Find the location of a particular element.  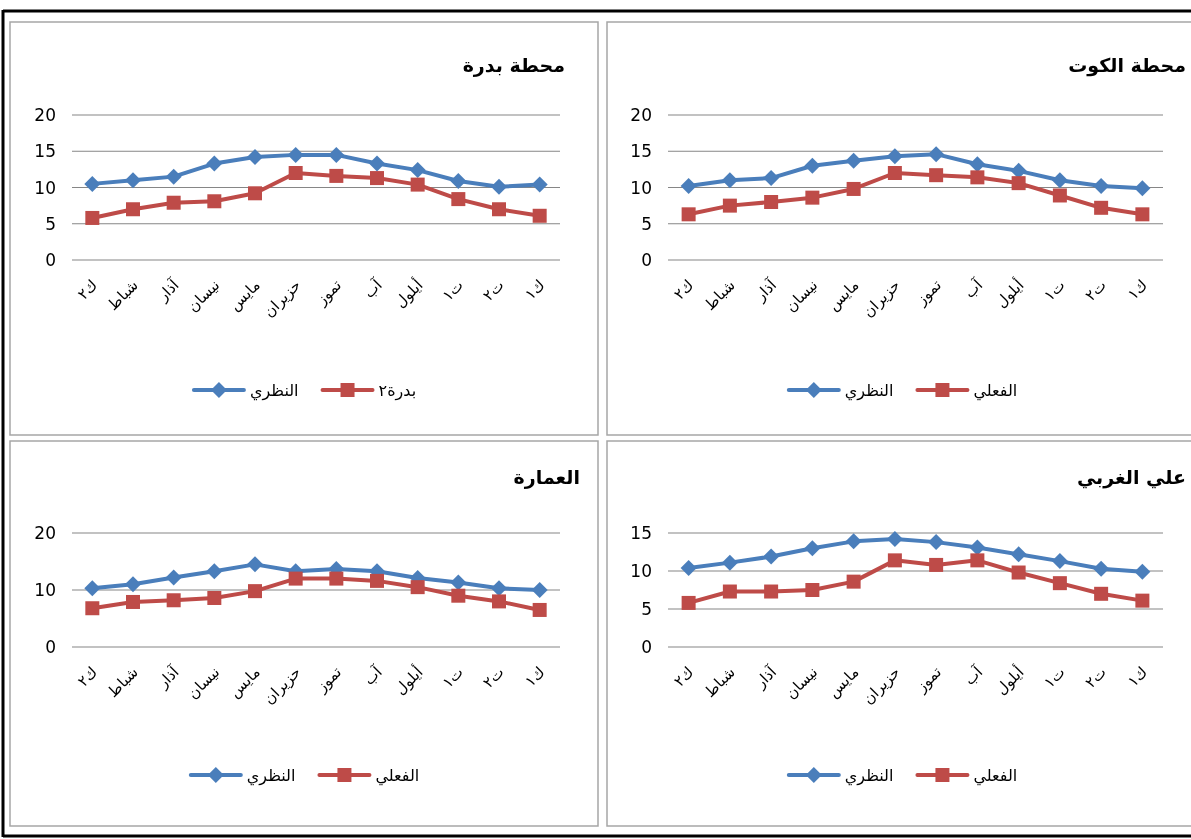

chart-title: محطة الكوت is located at coordinates (1127, 65).